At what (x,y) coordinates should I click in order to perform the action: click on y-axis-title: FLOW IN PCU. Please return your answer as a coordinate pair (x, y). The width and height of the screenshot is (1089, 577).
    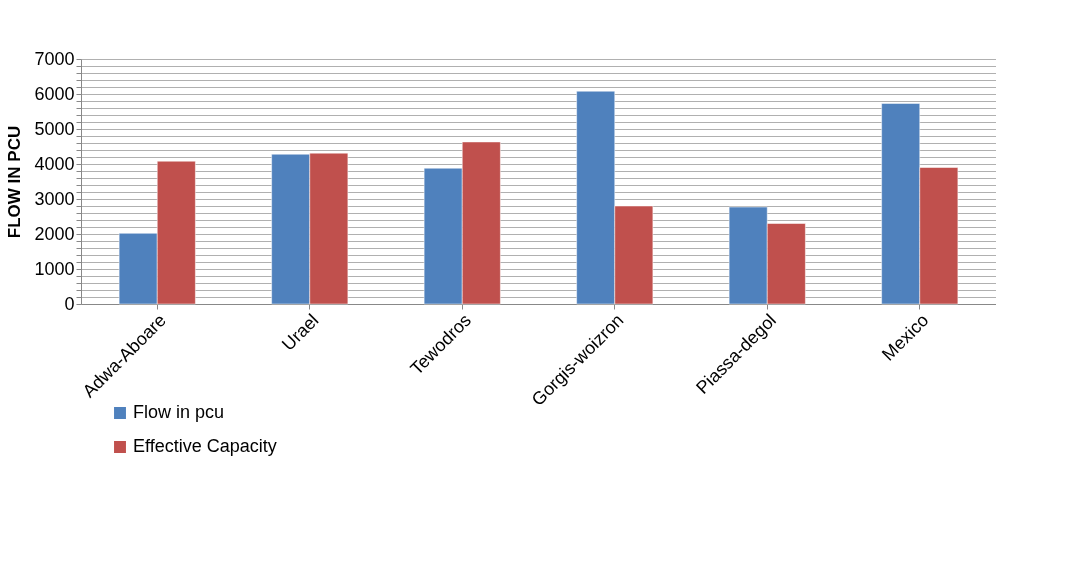
    Looking at the image, I should click on (15, 182).